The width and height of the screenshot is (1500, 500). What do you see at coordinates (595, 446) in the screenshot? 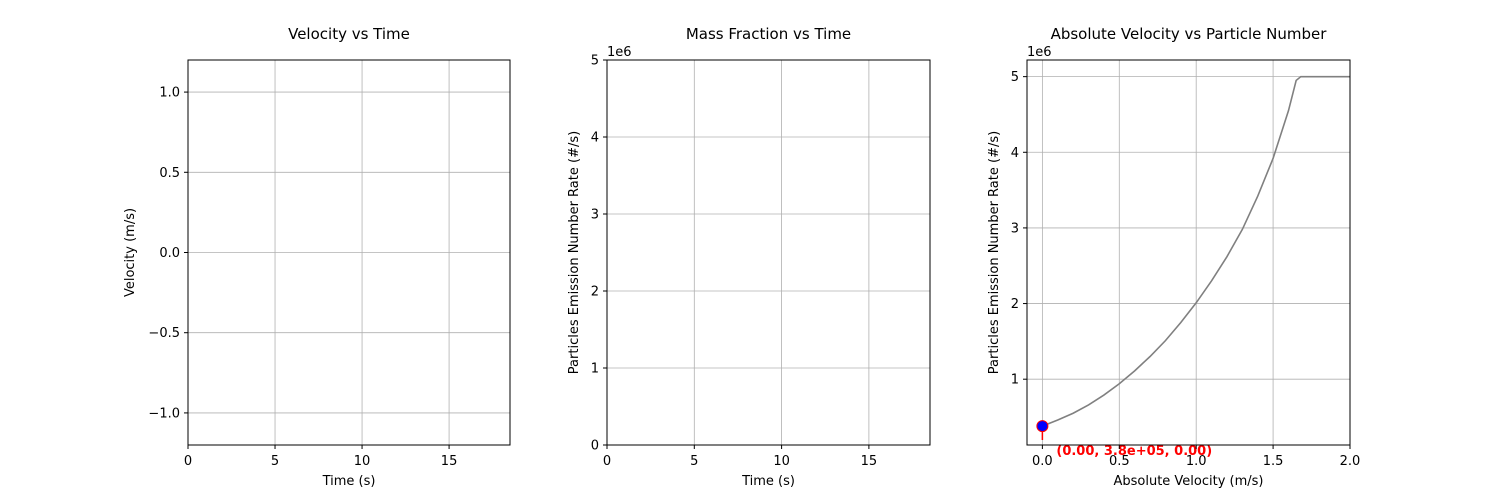
I see `y-tick-label: 0` at bounding box center [595, 446].